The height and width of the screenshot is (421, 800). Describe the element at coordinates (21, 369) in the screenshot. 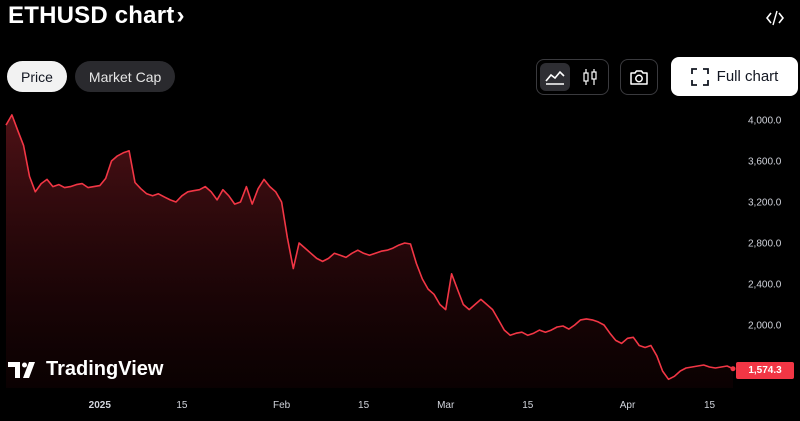

I see `tradingview-logo-icon` at that location.